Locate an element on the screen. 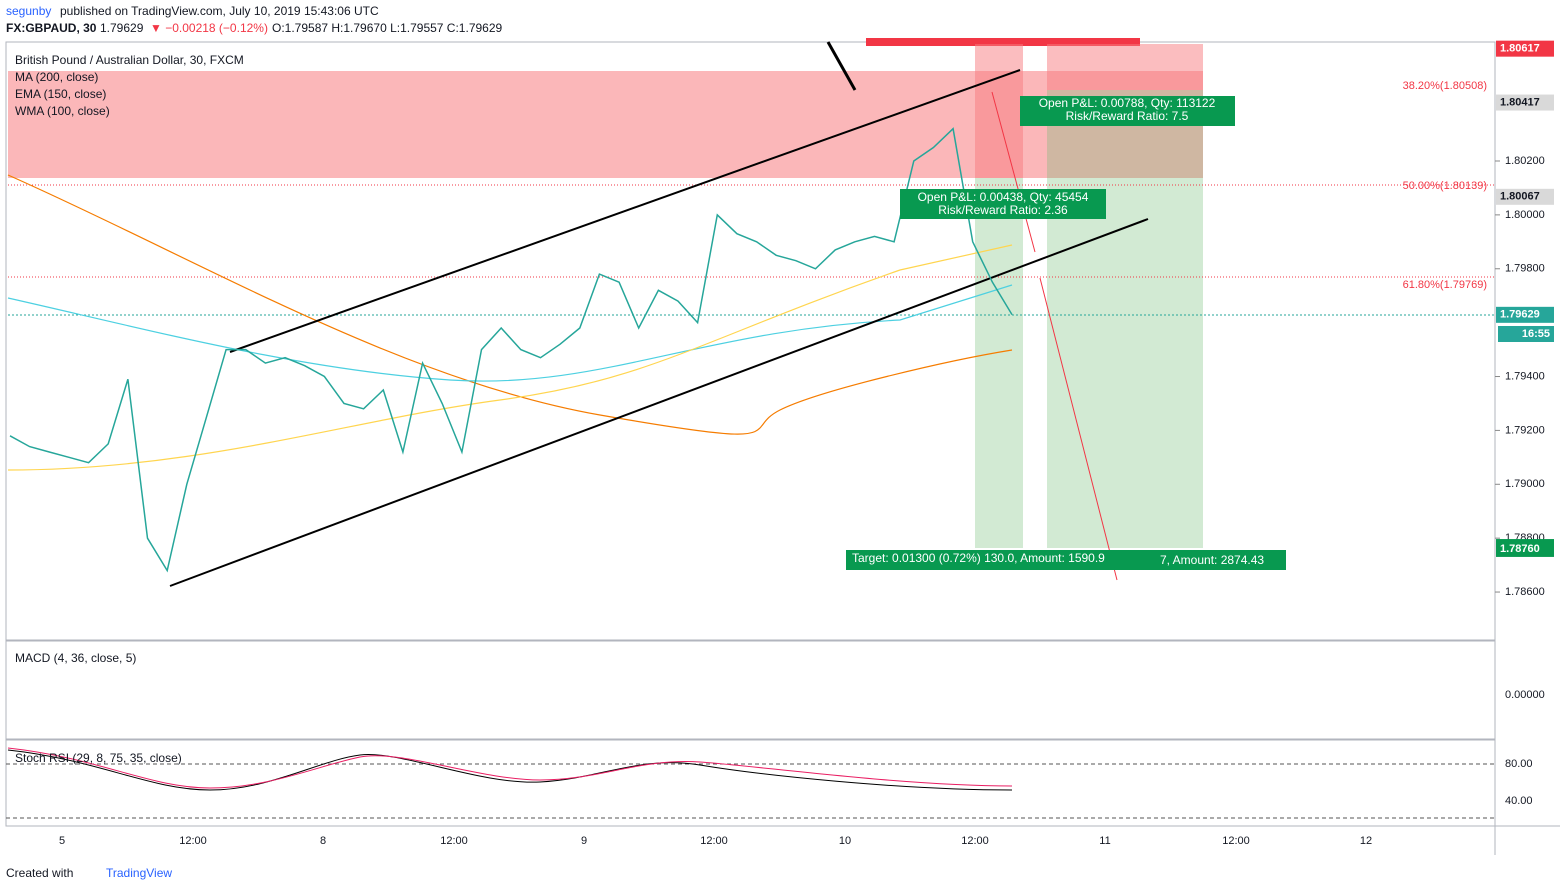 This screenshot has height=896, width=1568. ohlc: O:1.79587 H:1.79670 L:1.79557 C:1.79629 is located at coordinates (387, 28).